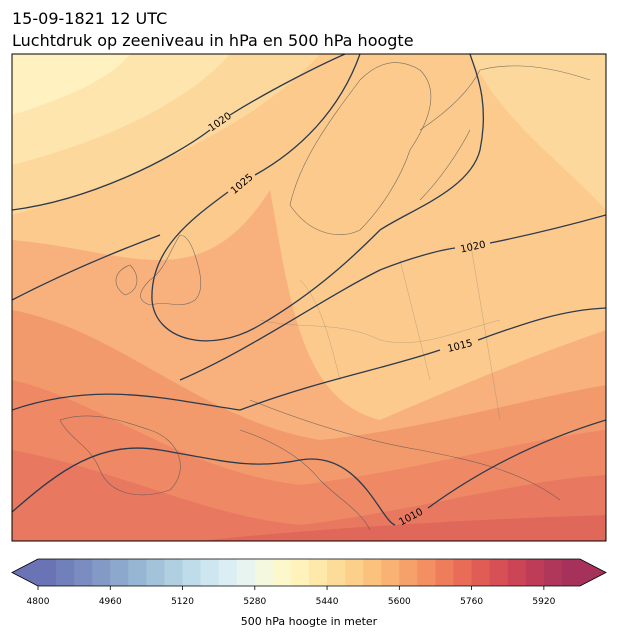 The image size is (618, 639). Describe the element at coordinates (254, 602) in the screenshot. I see `colorbar-tick-label: 5280` at that location.